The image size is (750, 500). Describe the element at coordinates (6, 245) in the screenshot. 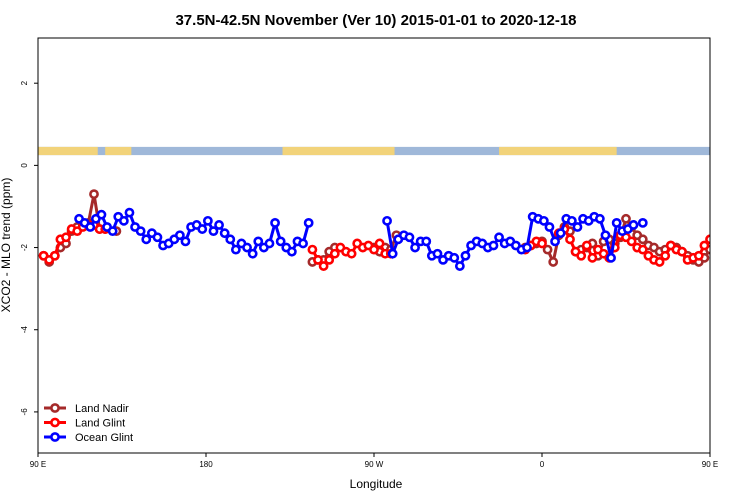

I see `y-axis-label: XCO2 - MLO trend (ppm)` at that location.